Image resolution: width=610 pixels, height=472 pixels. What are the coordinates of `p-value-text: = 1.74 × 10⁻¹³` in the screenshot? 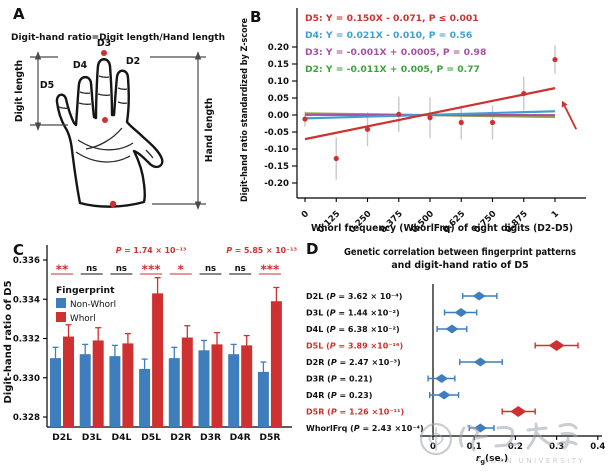 It's located at (153, 250).